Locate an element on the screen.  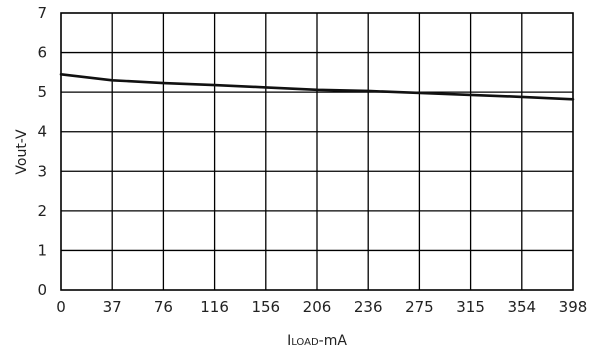
y-tick-labels: 0 1 2 3 4 5 6 7 is located at coordinates (42, 151).